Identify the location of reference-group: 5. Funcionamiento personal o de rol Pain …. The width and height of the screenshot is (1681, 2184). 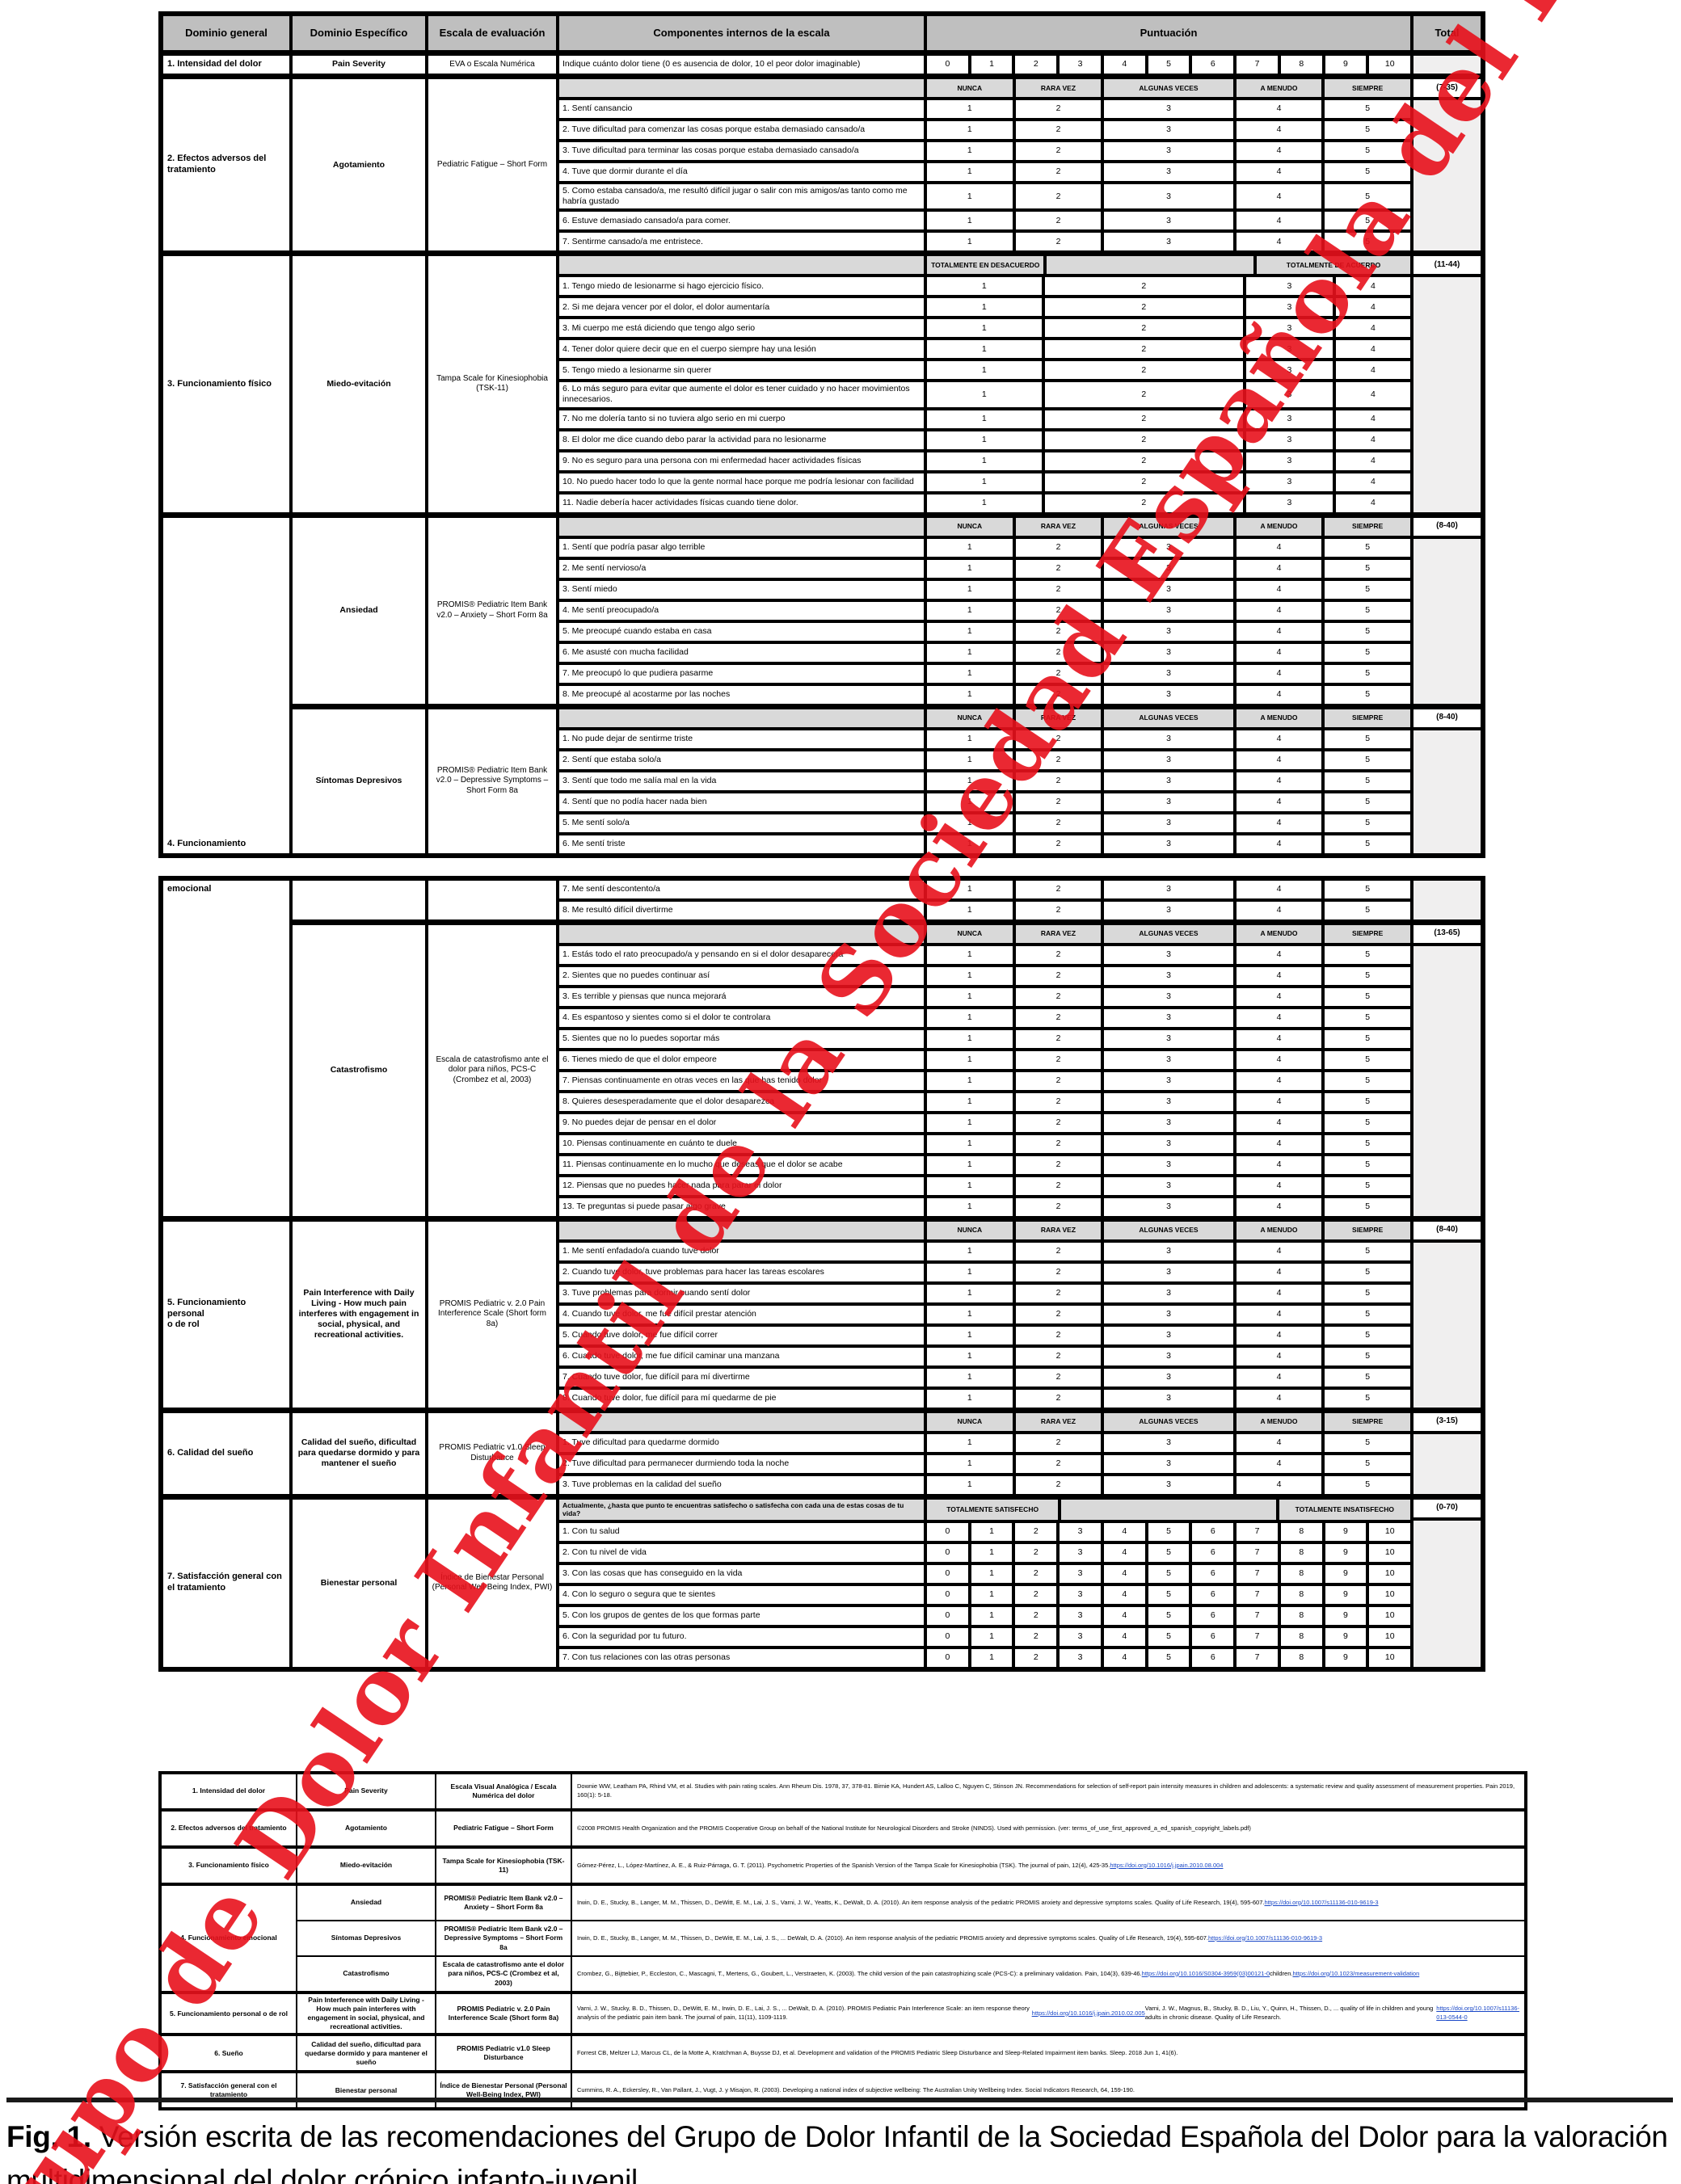
(843, 2014).